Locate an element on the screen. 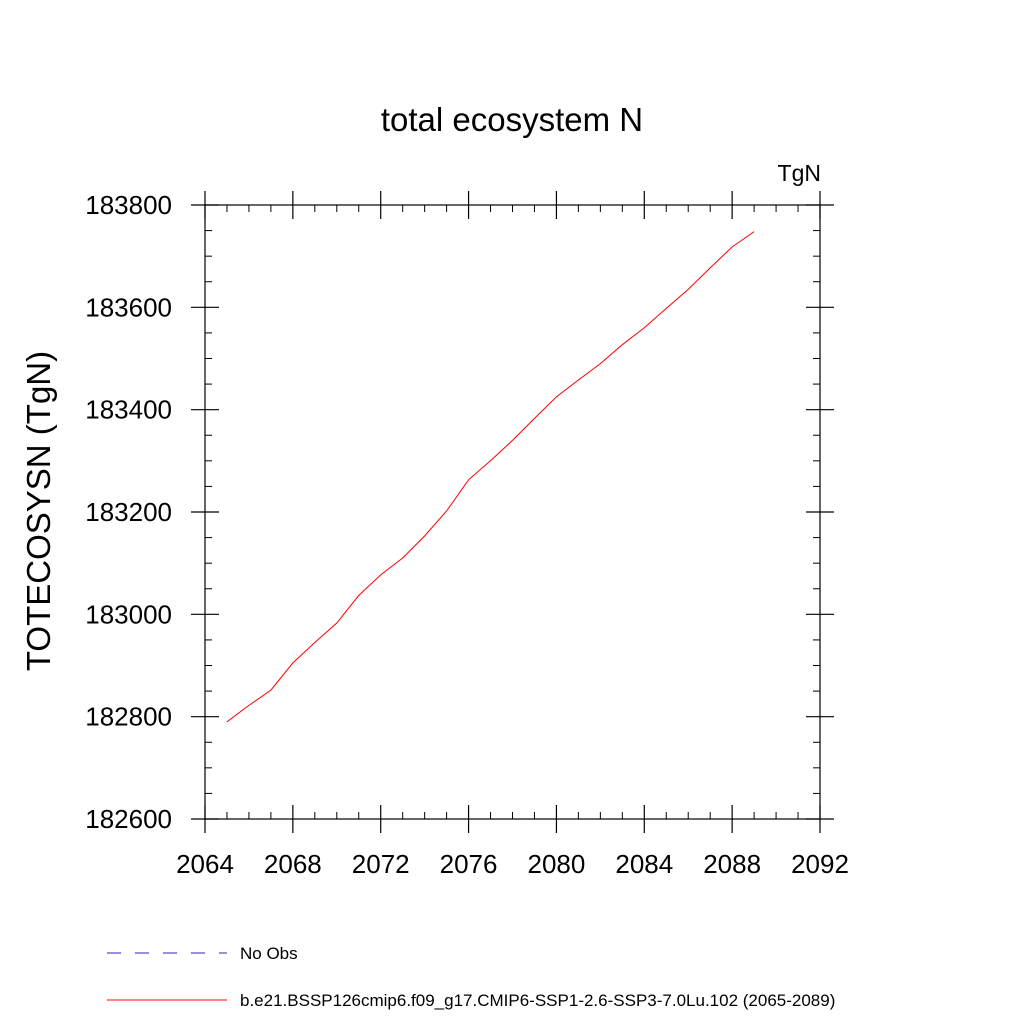 The height and width of the screenshot is (1024, 1024). x-tick-label: 2092 is located at coordinates (820, 864).